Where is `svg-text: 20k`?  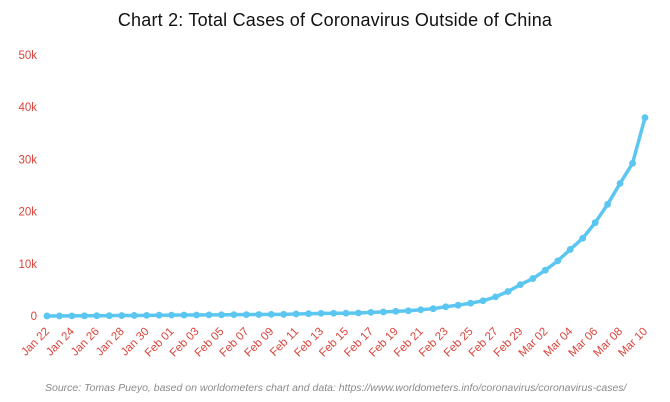 svg-text: 20k is located at coordinates (27, 213).